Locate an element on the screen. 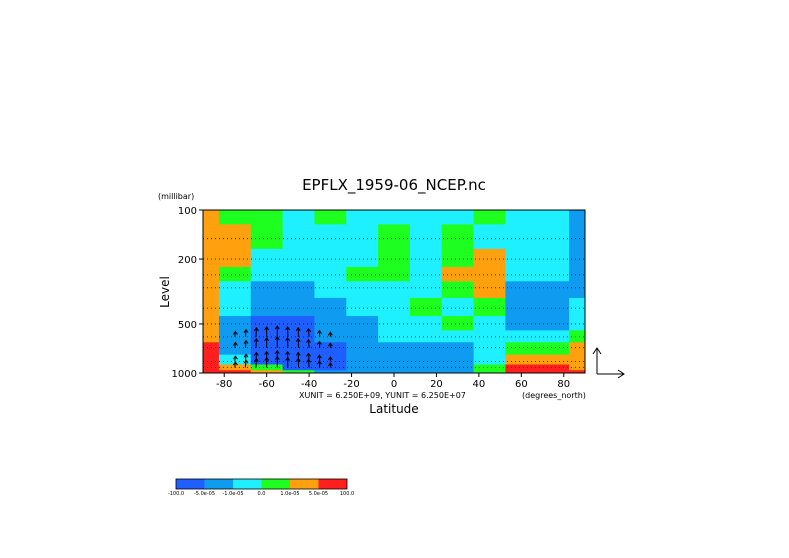 This screenshot has height=558, width=789. y-tick-label: 200 is located at coordinates (187, 260).